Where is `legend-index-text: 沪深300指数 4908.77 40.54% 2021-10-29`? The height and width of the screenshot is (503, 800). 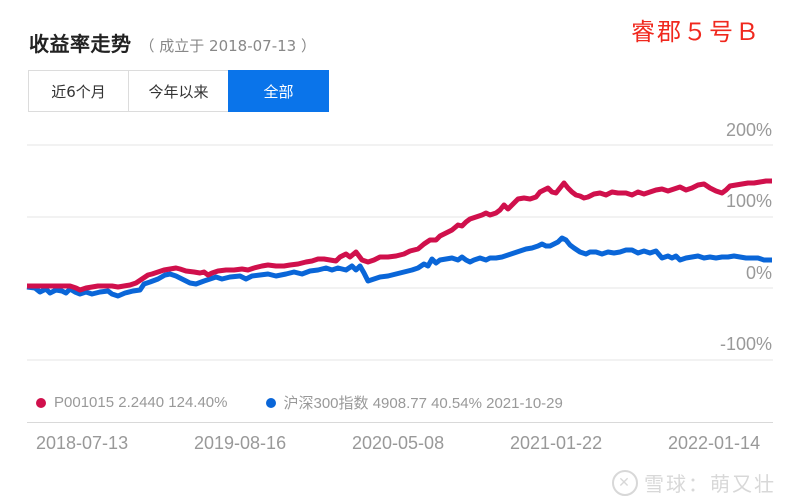 legend-index-text: 沪深300指数 4908.77 40.54% 2021-10-29 is located at coordinates (423, 403).